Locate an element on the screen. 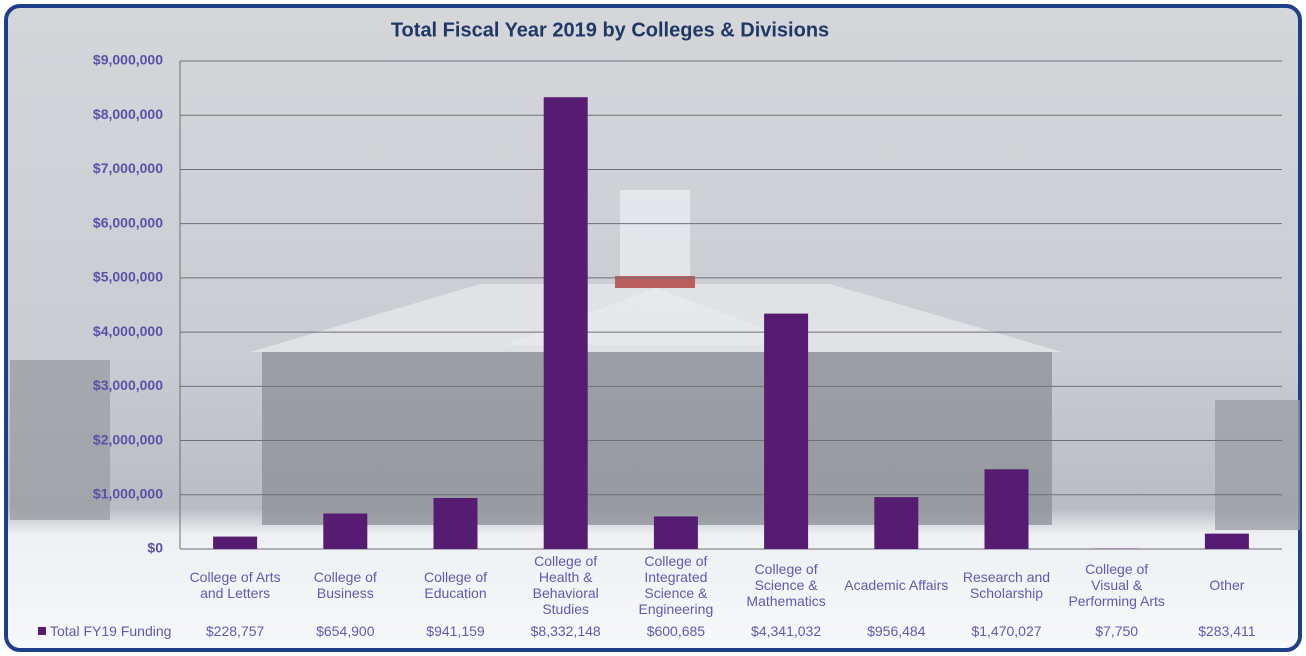 Image resolution: width=1306 pixels, height=656 pixels. y-tick-label: $8,000,000 is located at coordinates (128, 114).